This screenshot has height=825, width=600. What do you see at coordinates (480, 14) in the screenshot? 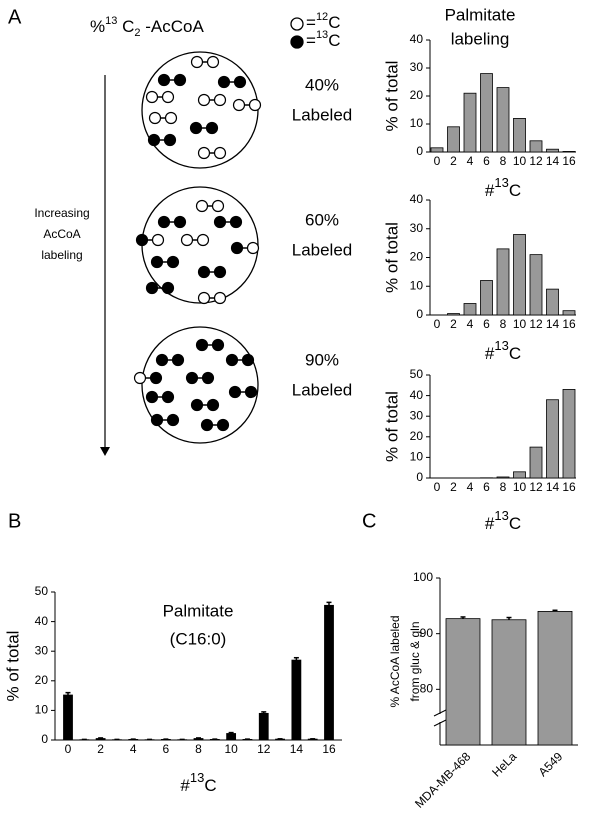
I see `chart-title: Palmitate` at bounding box center [480, 14].